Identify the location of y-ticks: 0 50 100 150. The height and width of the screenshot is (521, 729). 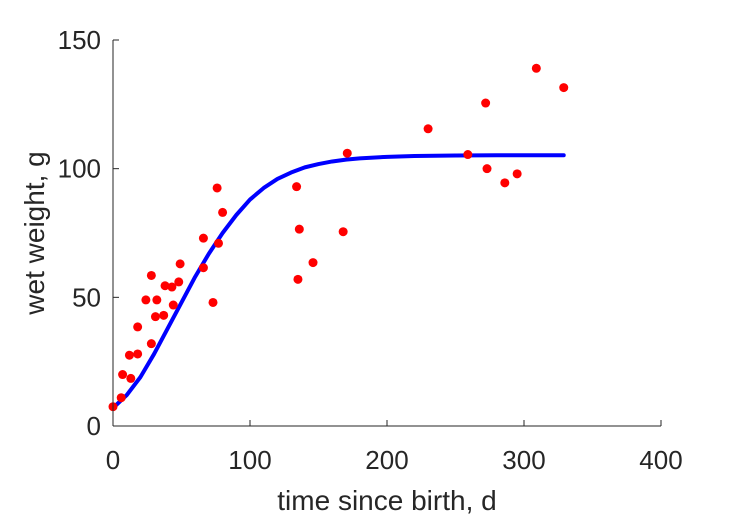
(88, 233).